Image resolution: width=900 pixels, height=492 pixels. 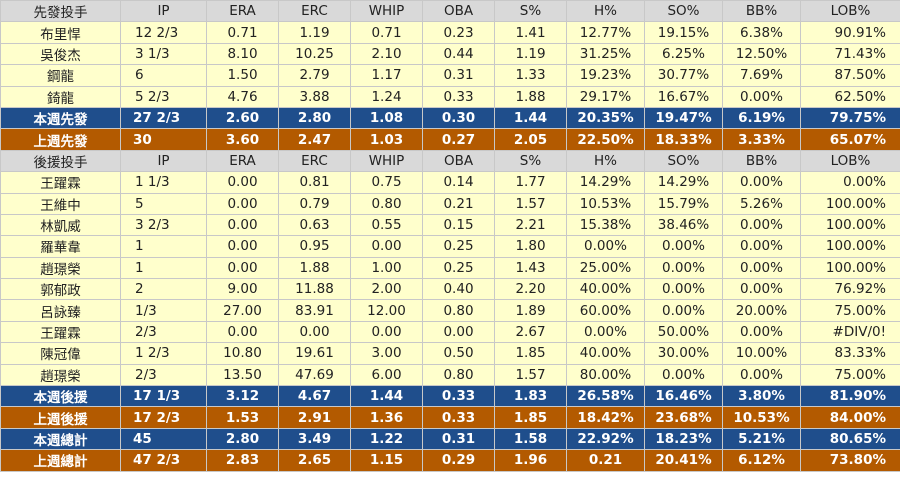 I want to click on cell-era: 0.71, so click(x=242, y=32).